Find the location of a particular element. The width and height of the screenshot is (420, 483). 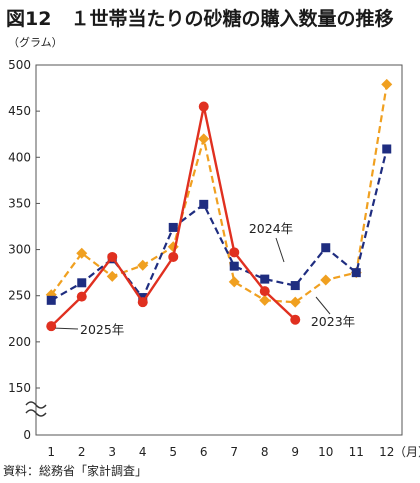

x-tick-label: 1 is located at coordinates (51, 452).